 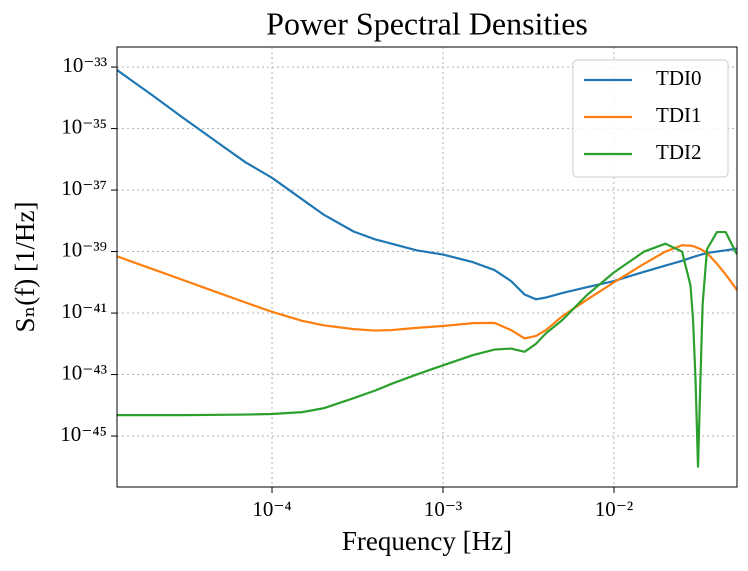 I want to click on x-tick-label: 10⁻⁴, so click(x=271, y=509).